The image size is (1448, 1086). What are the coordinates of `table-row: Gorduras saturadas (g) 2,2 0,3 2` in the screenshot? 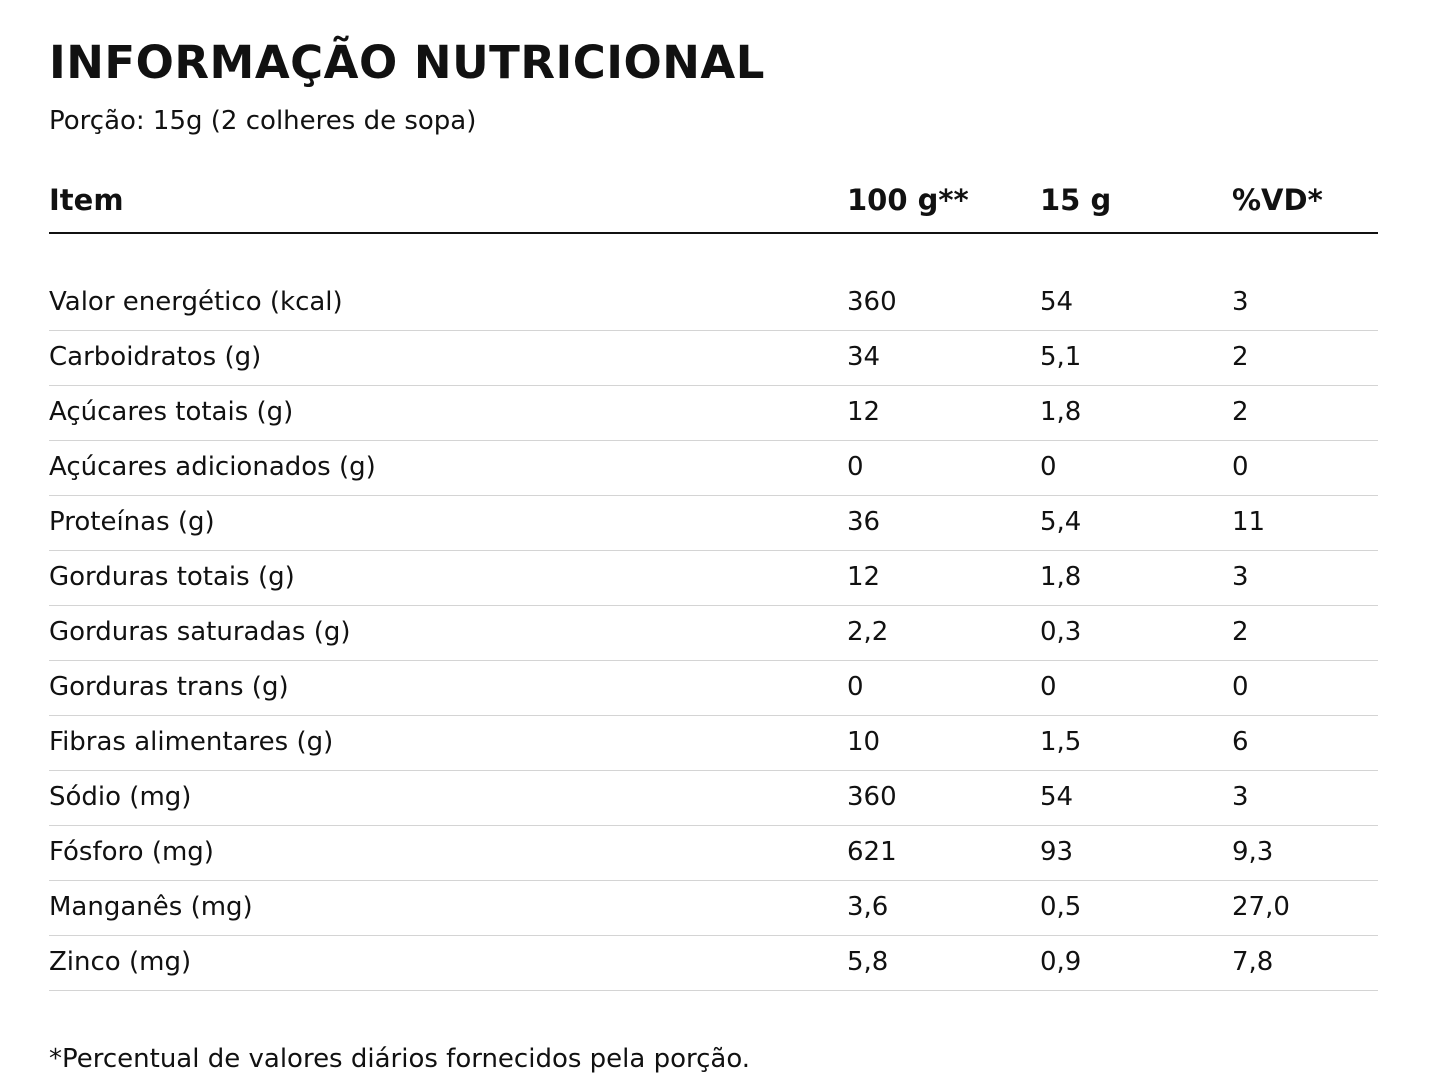 It's located at (713, 633).